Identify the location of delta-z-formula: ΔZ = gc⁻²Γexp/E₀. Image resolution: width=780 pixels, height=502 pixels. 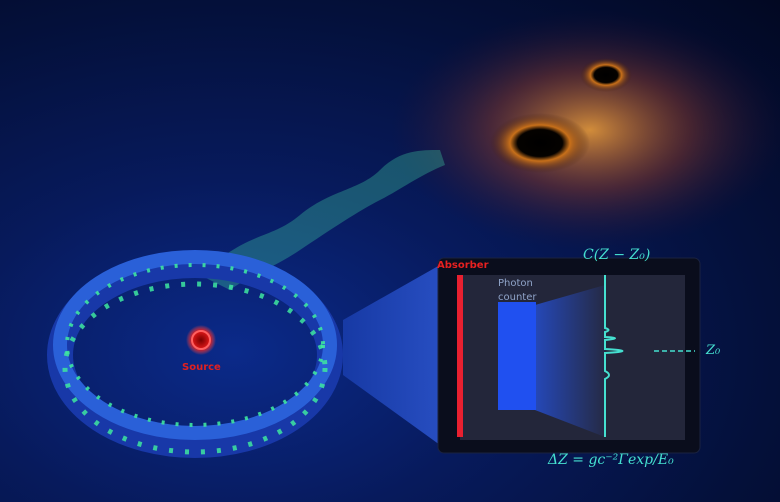
(611, 460).